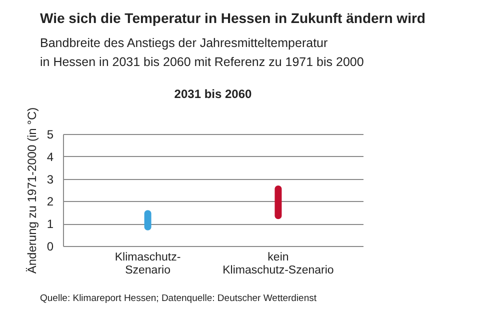 The image size is (480, 320). I want to click on y-tick-label: 2, so click(50, 201).